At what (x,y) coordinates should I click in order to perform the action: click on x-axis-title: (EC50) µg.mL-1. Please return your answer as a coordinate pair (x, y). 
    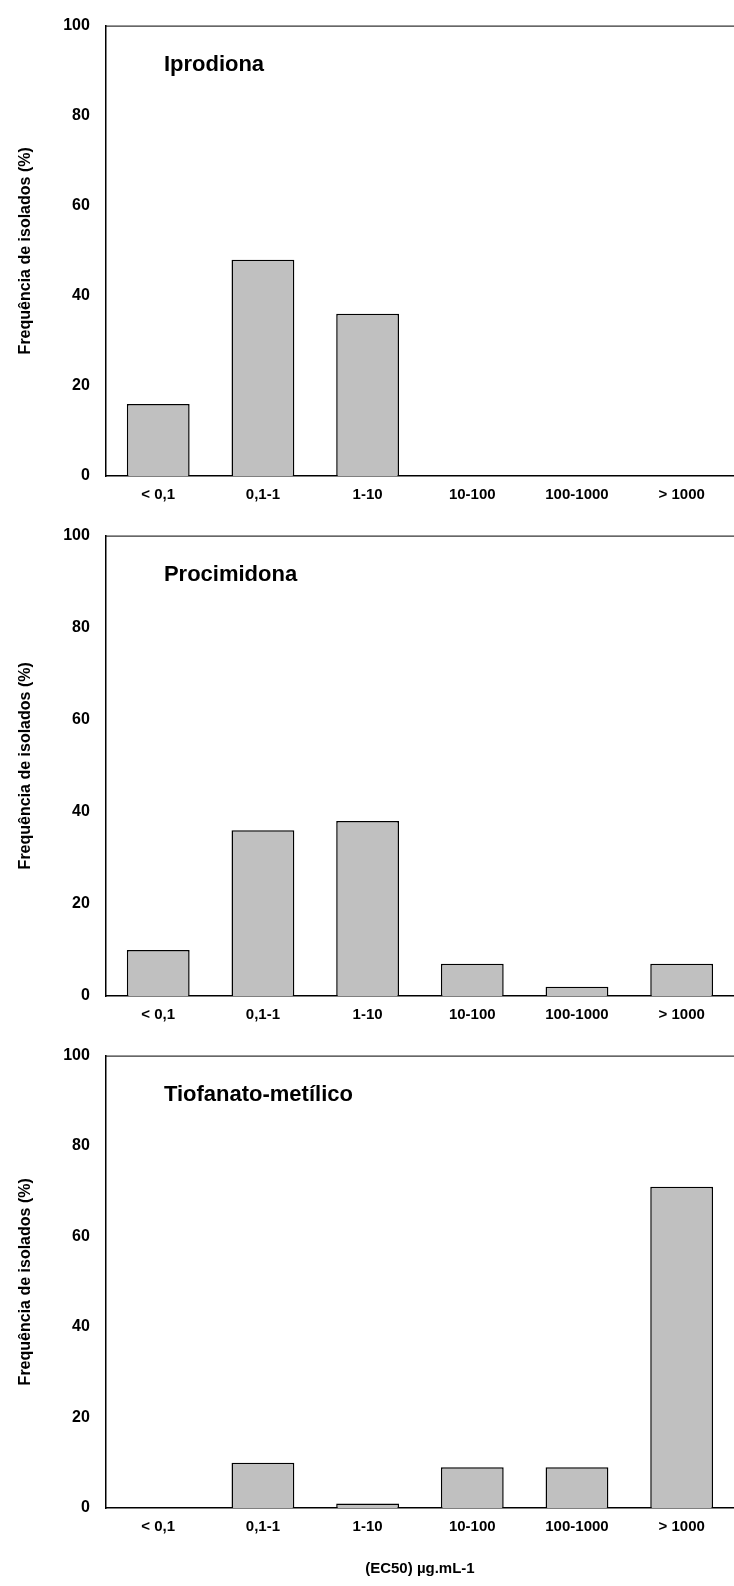
    Looking at the image, I should click on (420, 1568).